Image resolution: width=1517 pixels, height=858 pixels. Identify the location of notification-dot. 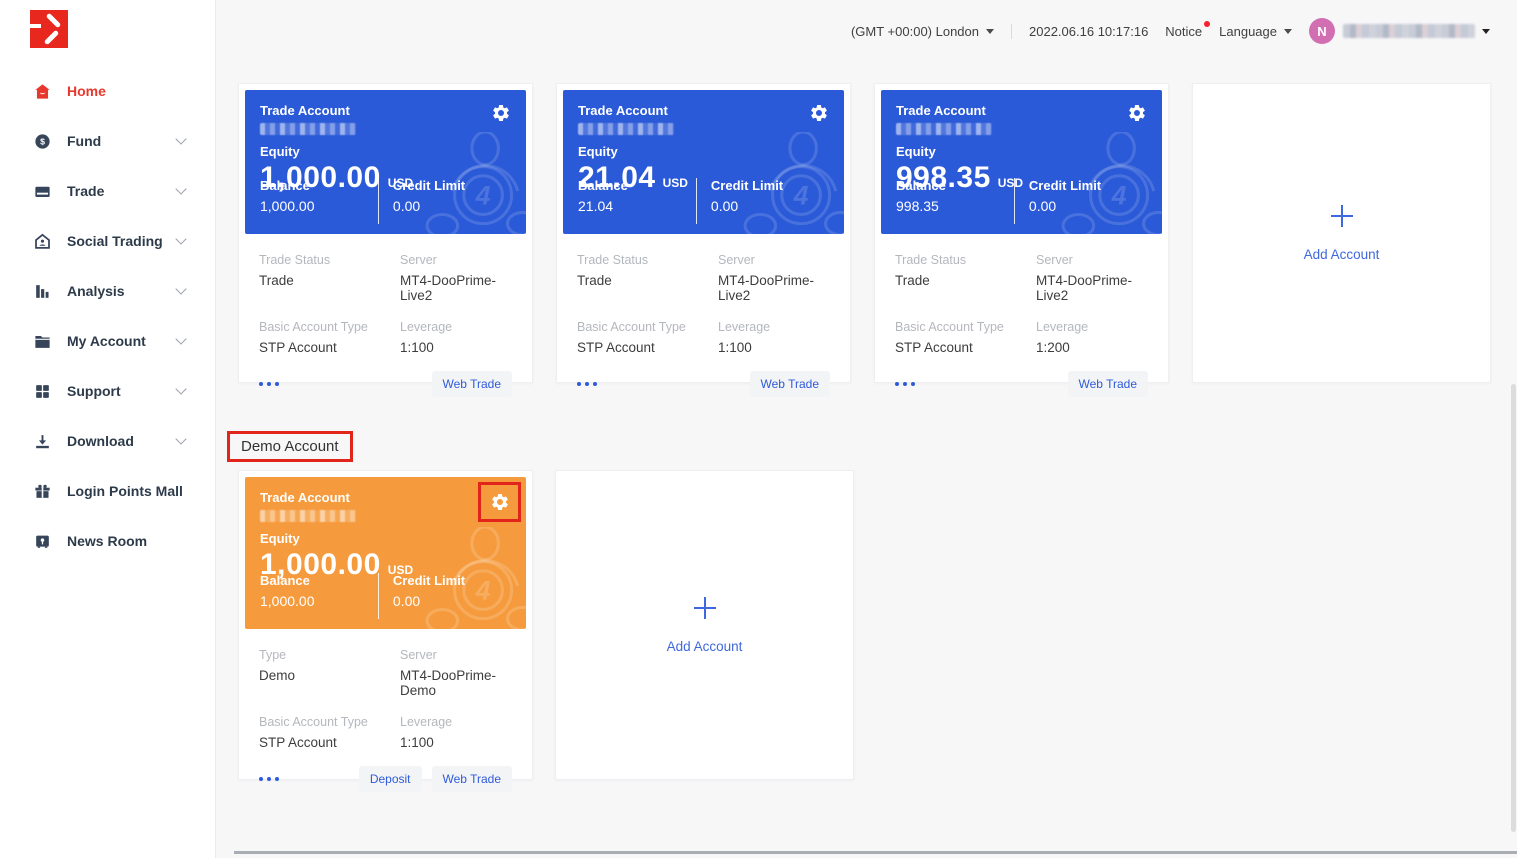
(1207, 23).